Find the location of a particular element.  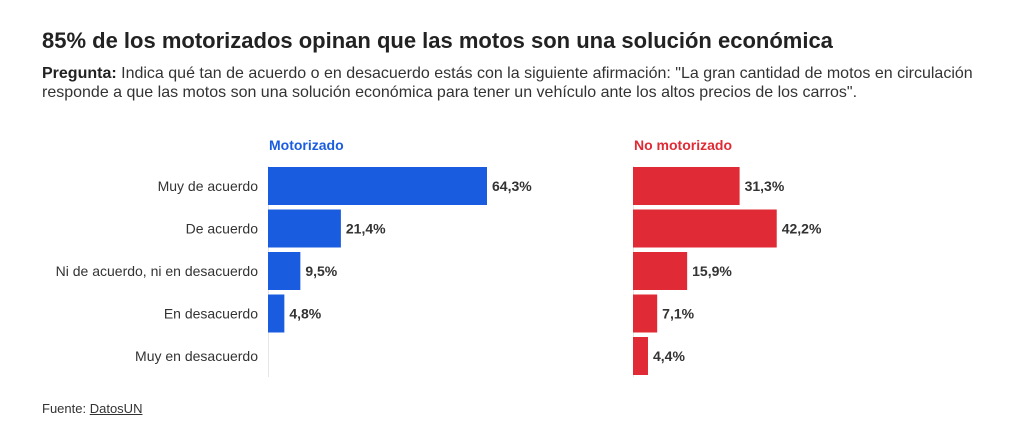

series-header-motorizado: Motorizado is located at coordinates (306, 145).